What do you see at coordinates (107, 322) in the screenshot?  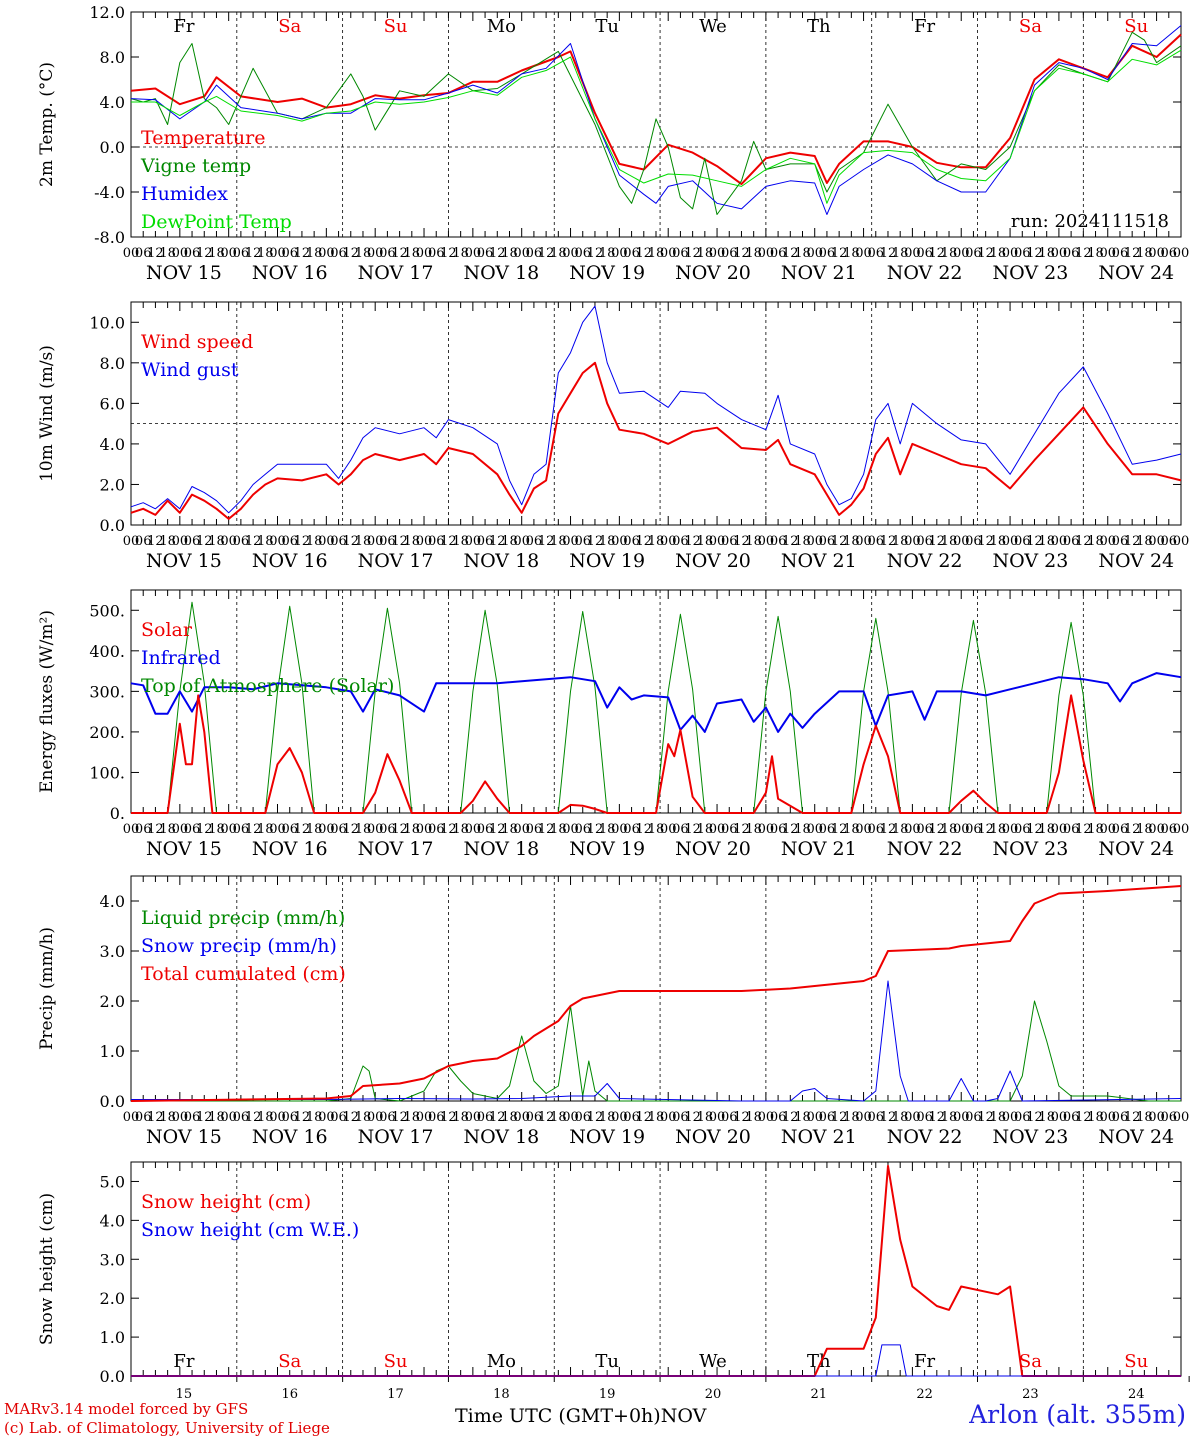 I see `y-tick-label: 10.0` at bounding box center [107, 322].